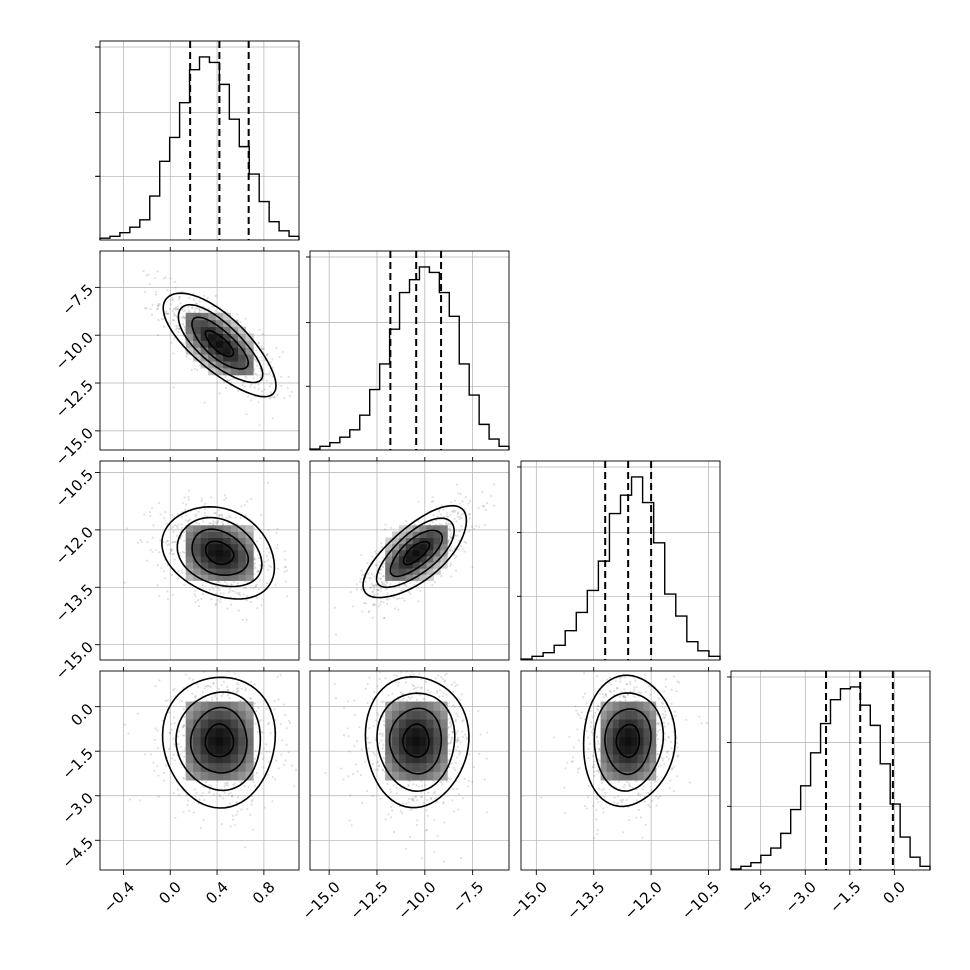 Image resolution: width=970 pixels, height=970 pixels. What do you see at coordinates (845, 897) in the screenshot?
I see `x-tick-label: −1.5` at bounding box center [845, 897].